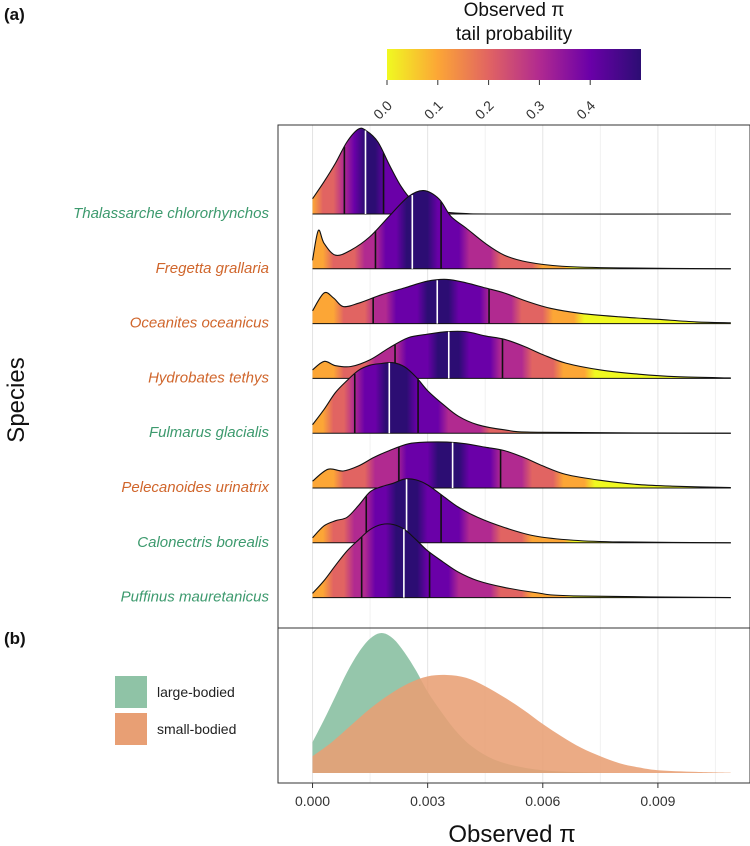 This screenshot has width=750, height=846. What do you see at coordinates (175, 710) in the screenshot?
I see `legend: large-bodied small-bodied` at bounding box center [175, 710].